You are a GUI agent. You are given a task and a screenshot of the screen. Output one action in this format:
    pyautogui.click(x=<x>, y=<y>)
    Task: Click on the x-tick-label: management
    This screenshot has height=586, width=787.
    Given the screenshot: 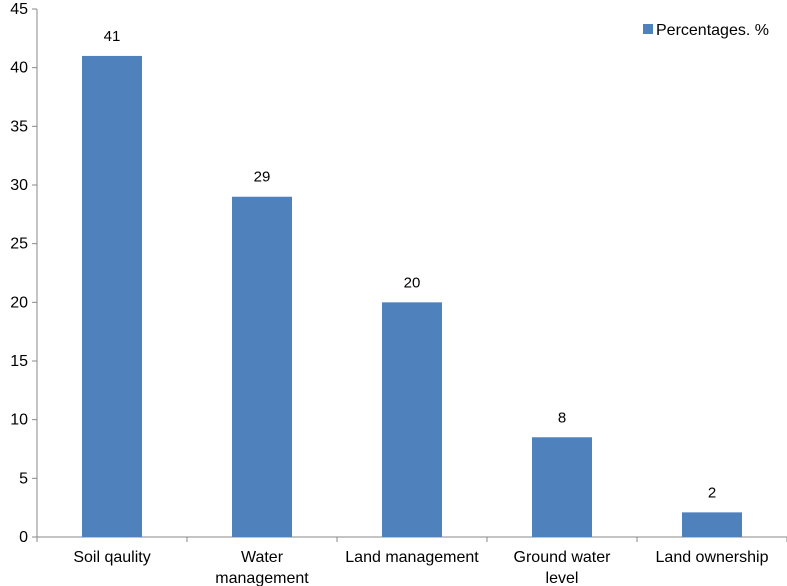 What is the action you would take?
    pyautogui.click(x=262, y=578)
    